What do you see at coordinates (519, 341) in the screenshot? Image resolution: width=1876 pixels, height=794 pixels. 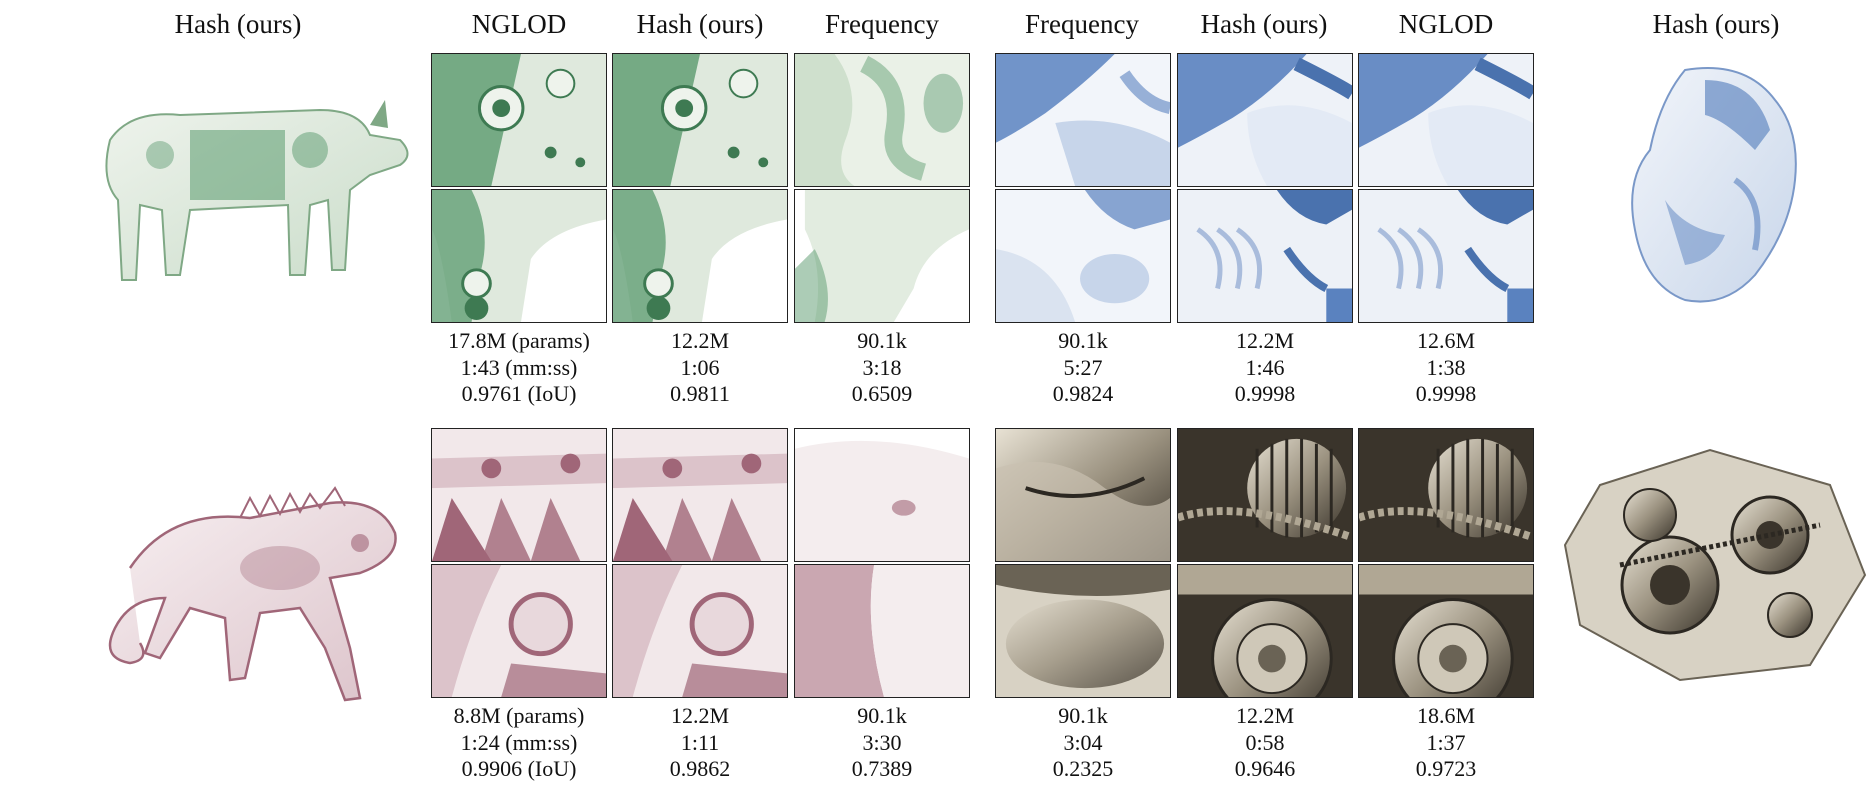 I see `stat-params: 17.8M (params)` at bounding box center [519, 341].